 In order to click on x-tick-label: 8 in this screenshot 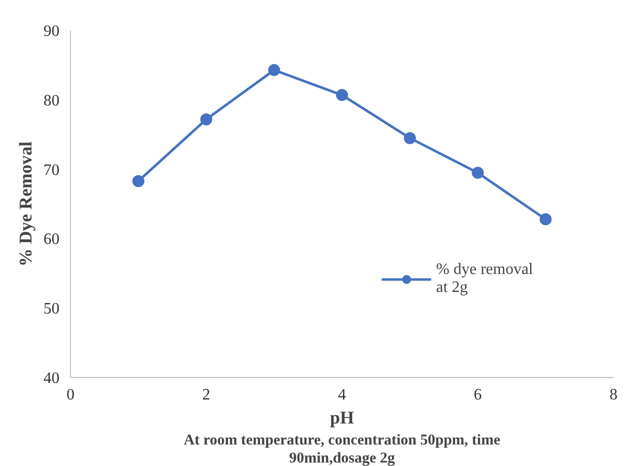, I will do `click(614, 395)`.